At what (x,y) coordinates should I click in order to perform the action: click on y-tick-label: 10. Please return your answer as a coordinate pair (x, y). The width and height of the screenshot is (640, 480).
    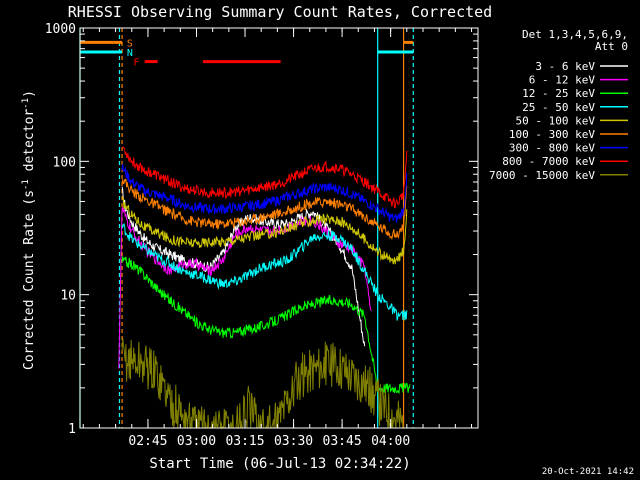
    Looking at the image, I should click on (68, 296).